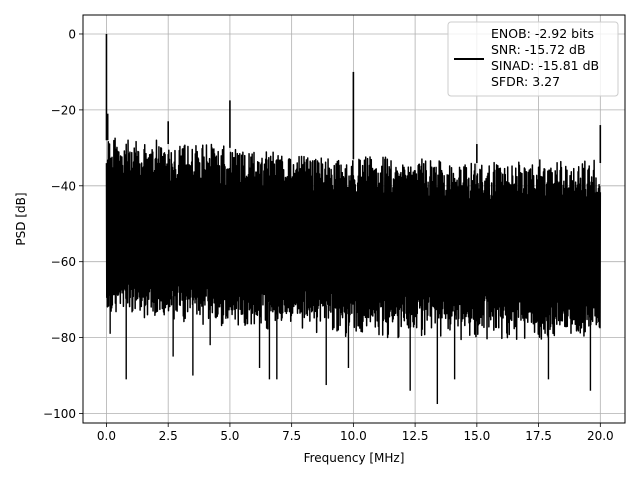  Describe the element at coordinates (538, 49) in the screenshot. I see `legend-entry-snr: SNR: -15.72 dB` at that location.